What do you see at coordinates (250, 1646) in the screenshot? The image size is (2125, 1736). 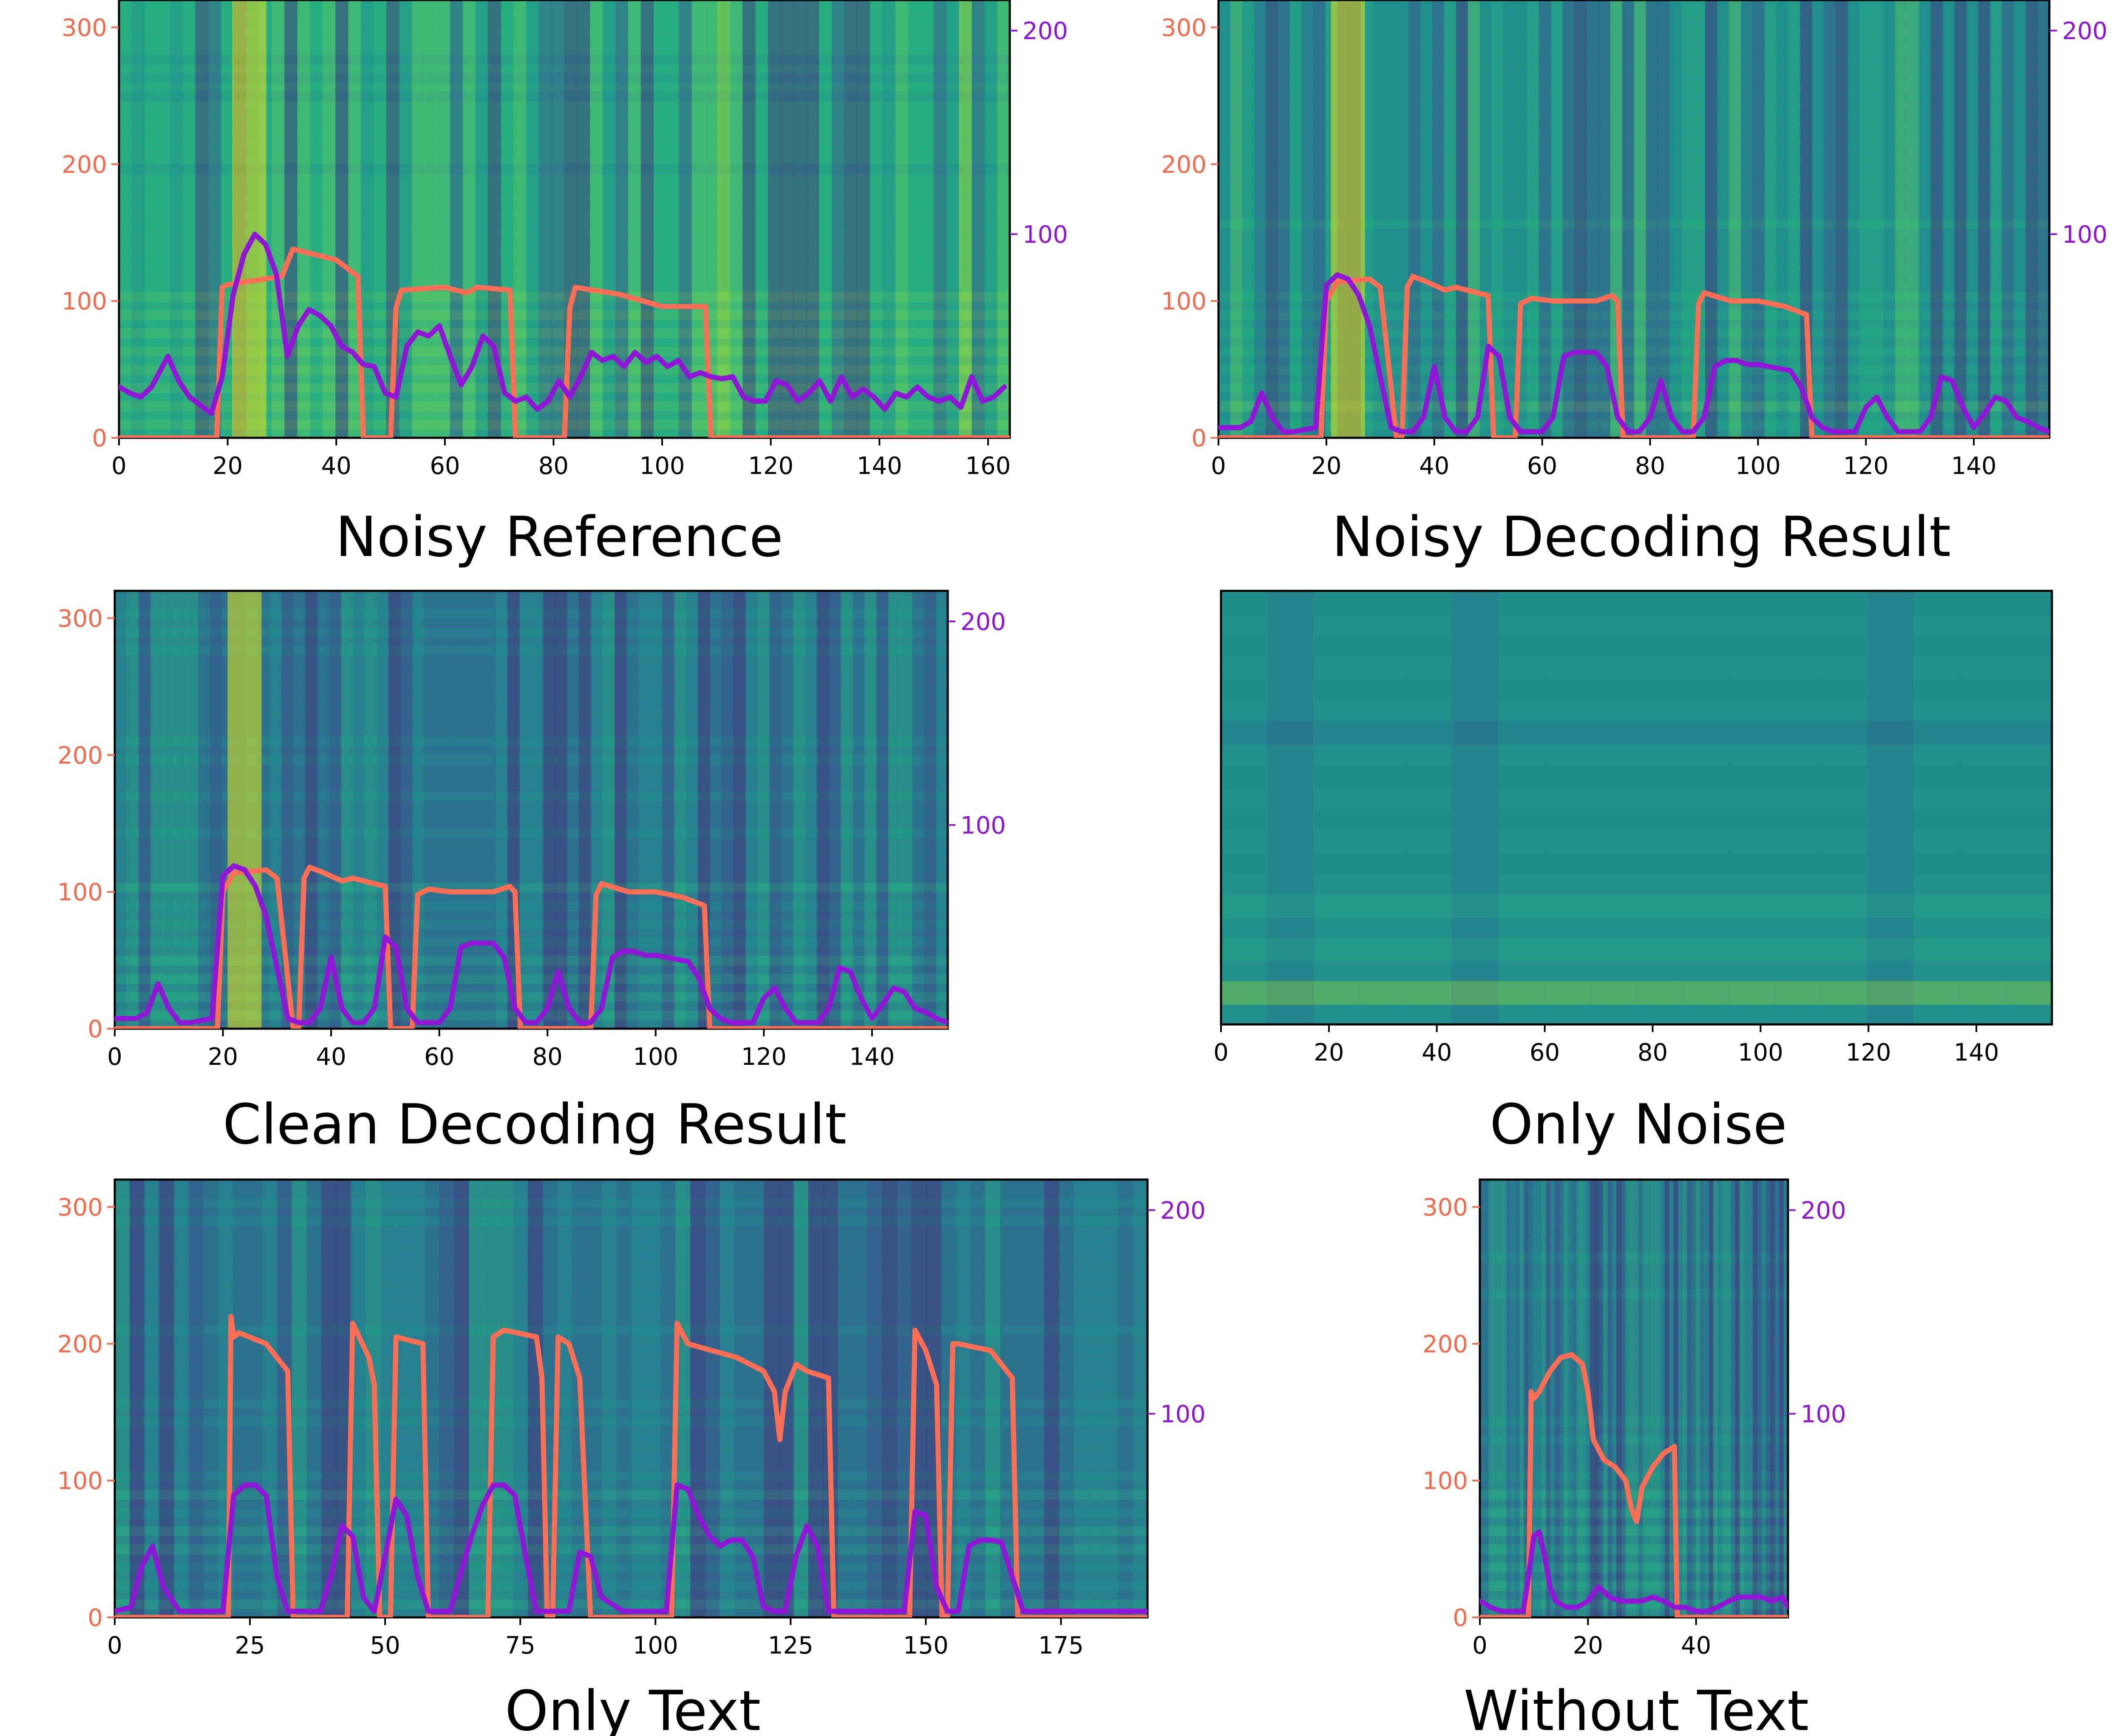 I see `x-tick-label: 25` at bounding box center [250, 1646].